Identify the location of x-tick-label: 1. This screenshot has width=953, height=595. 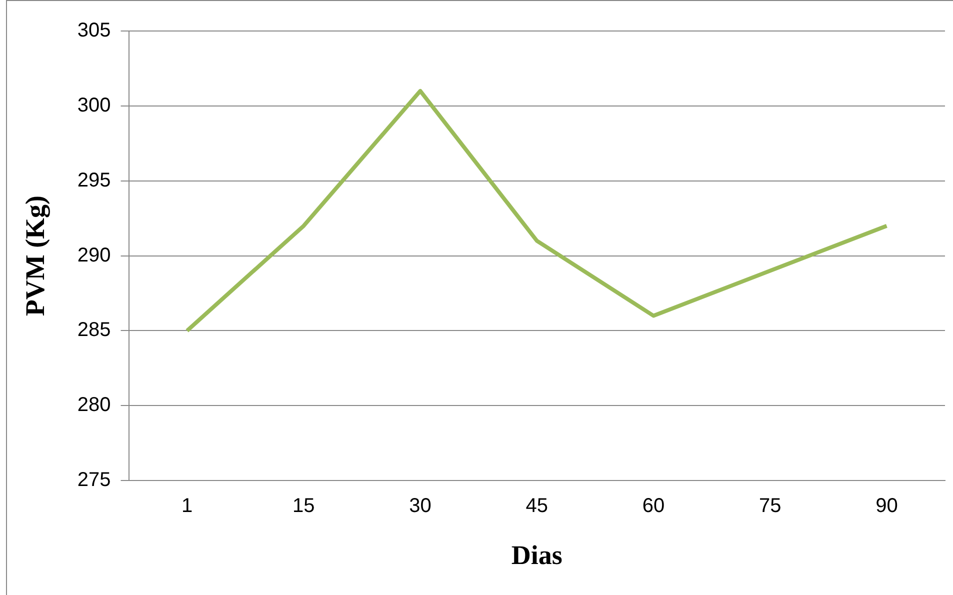
(187, 506).